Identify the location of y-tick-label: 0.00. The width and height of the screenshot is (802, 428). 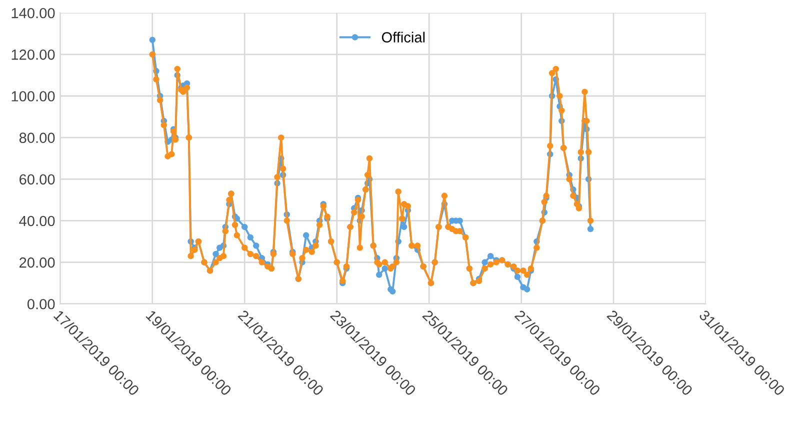
(41, 304).